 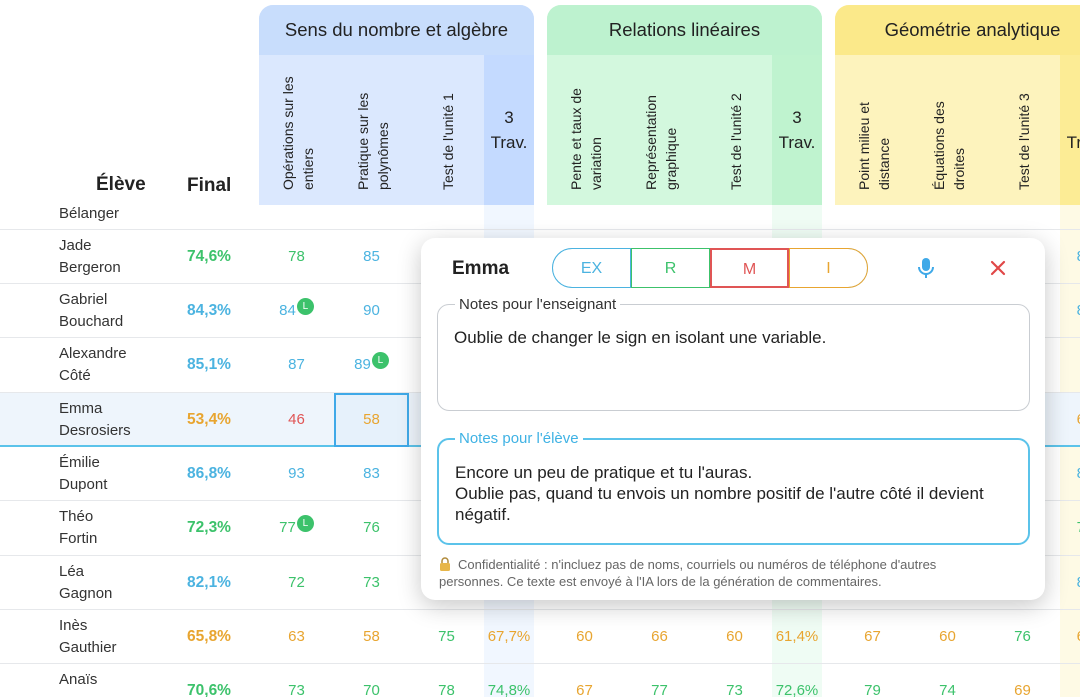 What do you see at coordinates (1078, 473) in the screenshot?
I see `score: 89` at bounding box center [1078, 473].